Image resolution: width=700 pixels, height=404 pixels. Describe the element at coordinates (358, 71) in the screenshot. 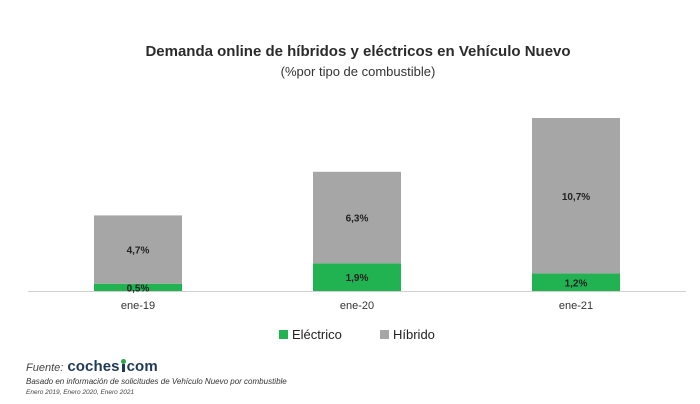

I see `chart-subtitle: (%por tipo de combustible)` at that location.